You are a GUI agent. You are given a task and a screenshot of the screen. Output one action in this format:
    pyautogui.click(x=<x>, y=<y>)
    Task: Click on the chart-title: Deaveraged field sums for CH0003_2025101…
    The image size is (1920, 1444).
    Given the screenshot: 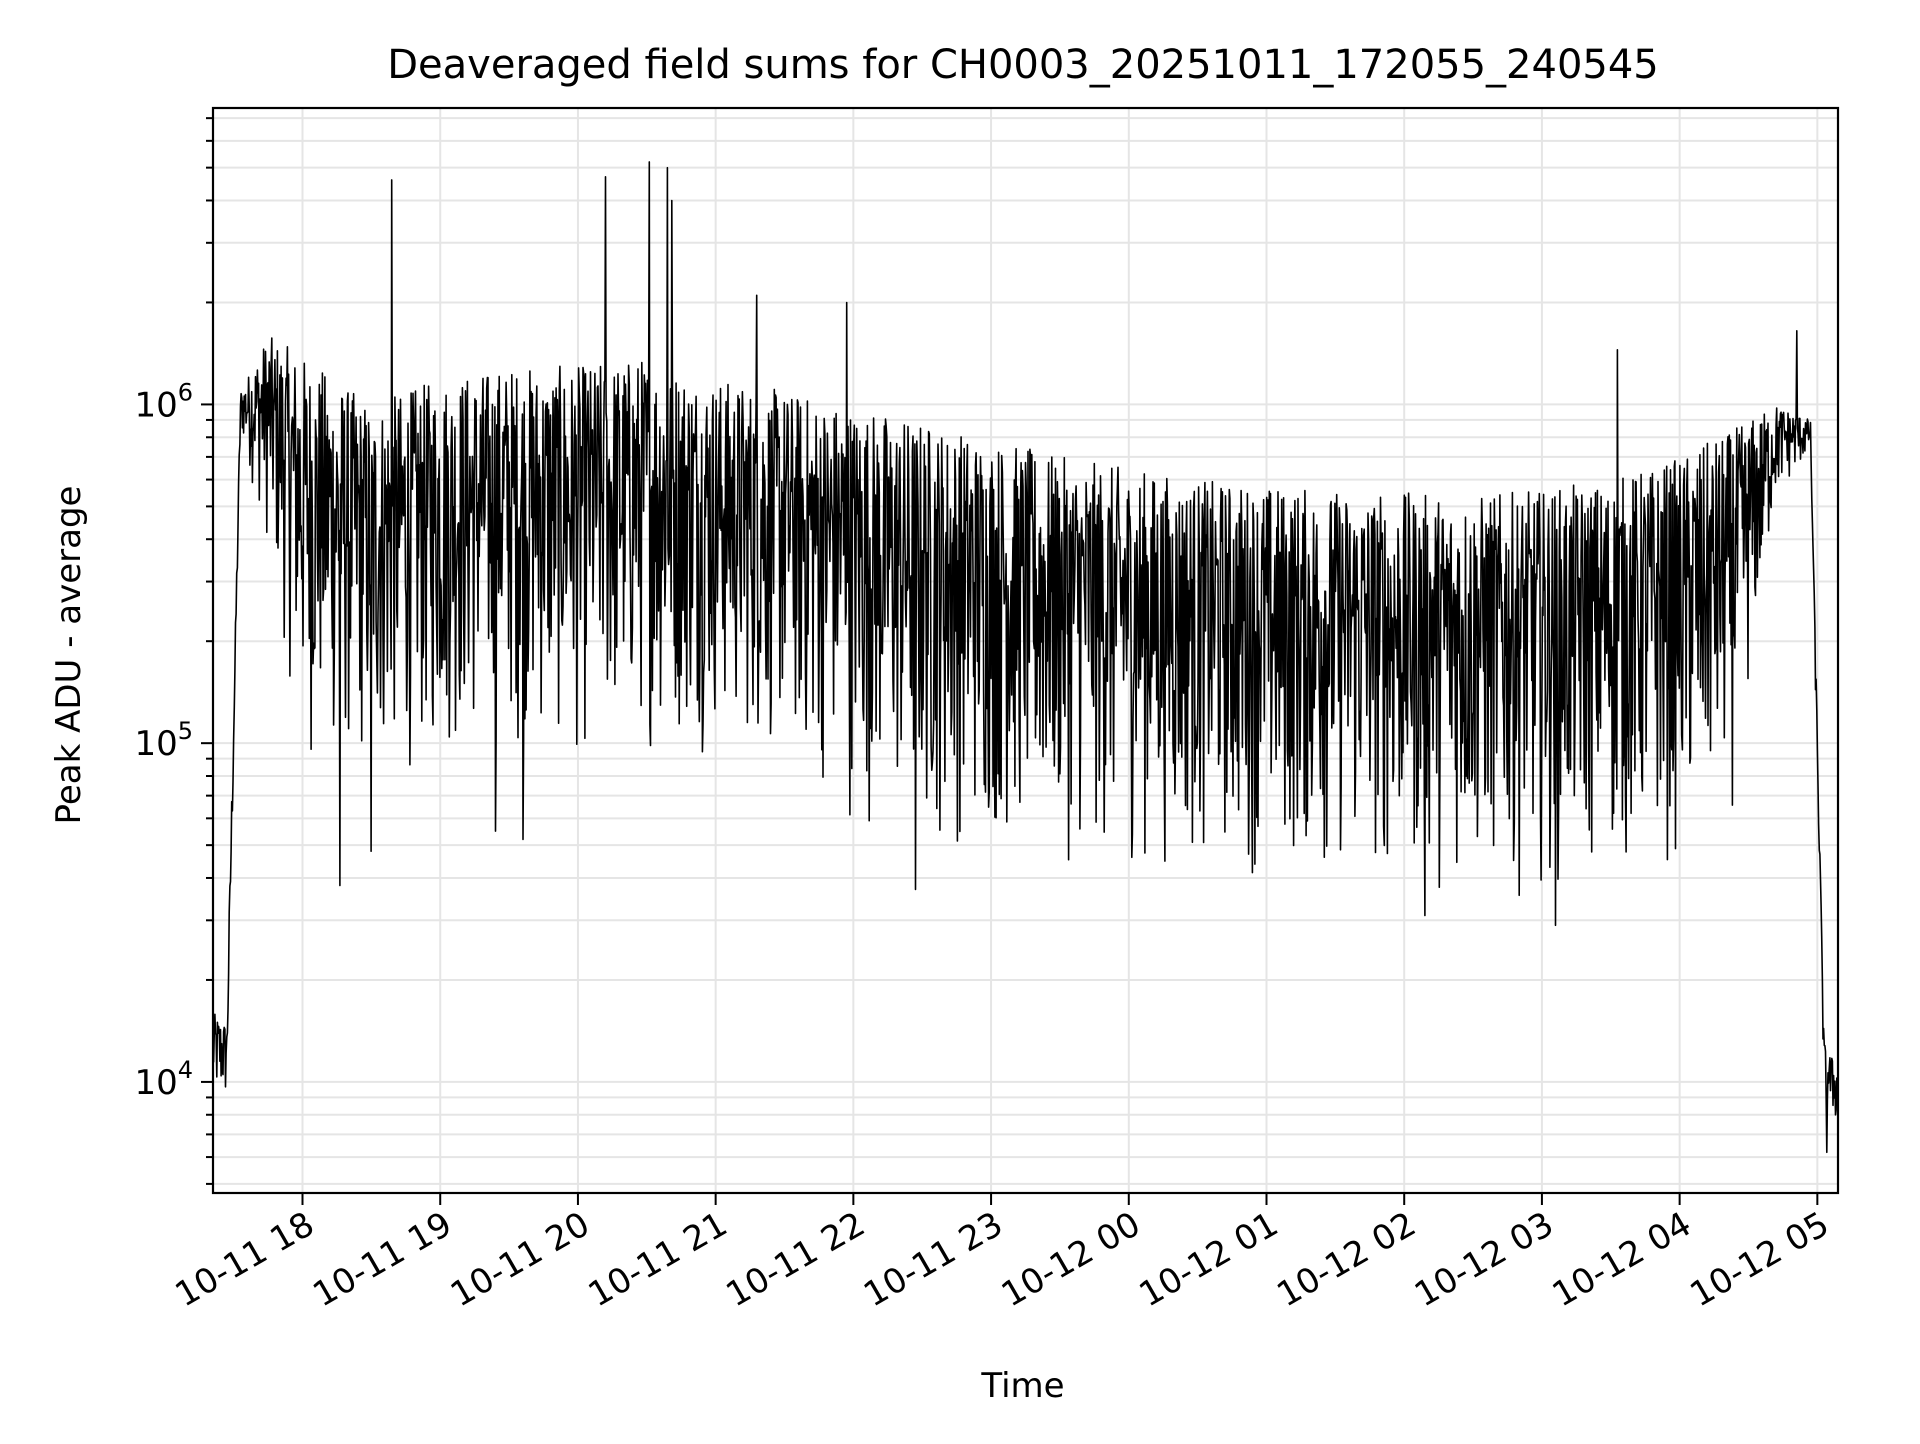 What is the action you would take?
    pyautogui.click(x=1023, y=65)
    